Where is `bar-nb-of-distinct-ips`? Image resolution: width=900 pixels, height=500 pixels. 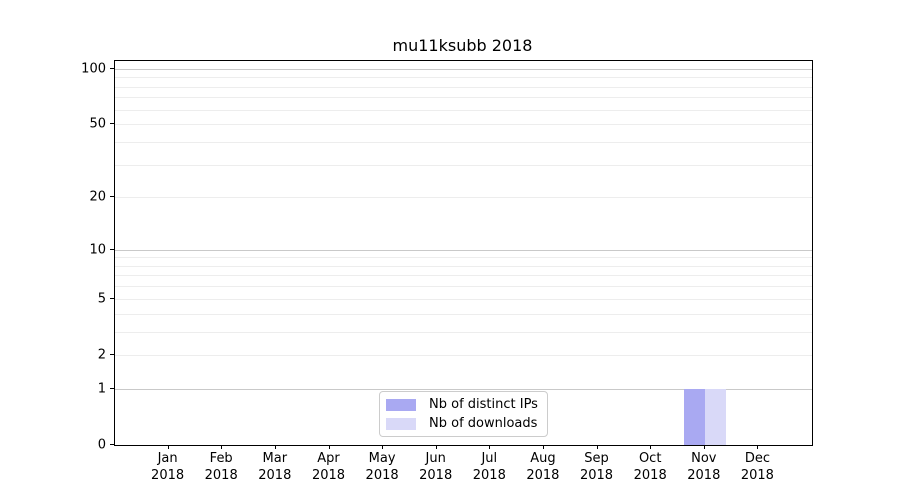
bar-nb-of-distinct-ips is located at coordinates (694, 416).